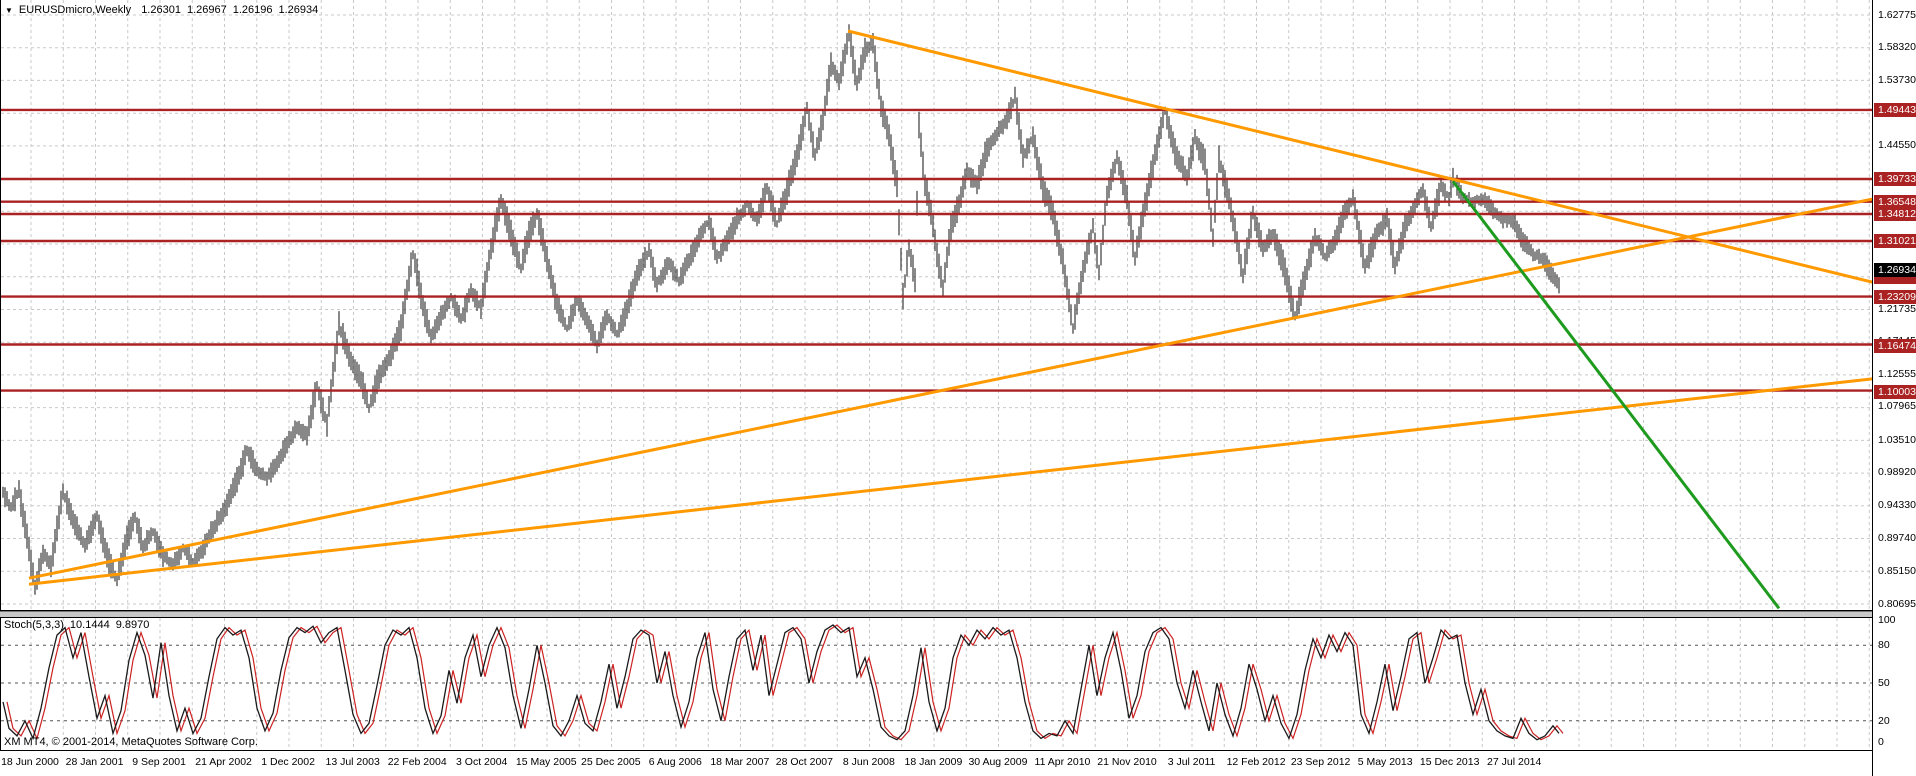 This screenshot has height=776, width=1916. What do you see at coordinates (1897, 309) in the screenshot?
I see `price-axis-label: 1.21735` at bounding box center [1897, 309].